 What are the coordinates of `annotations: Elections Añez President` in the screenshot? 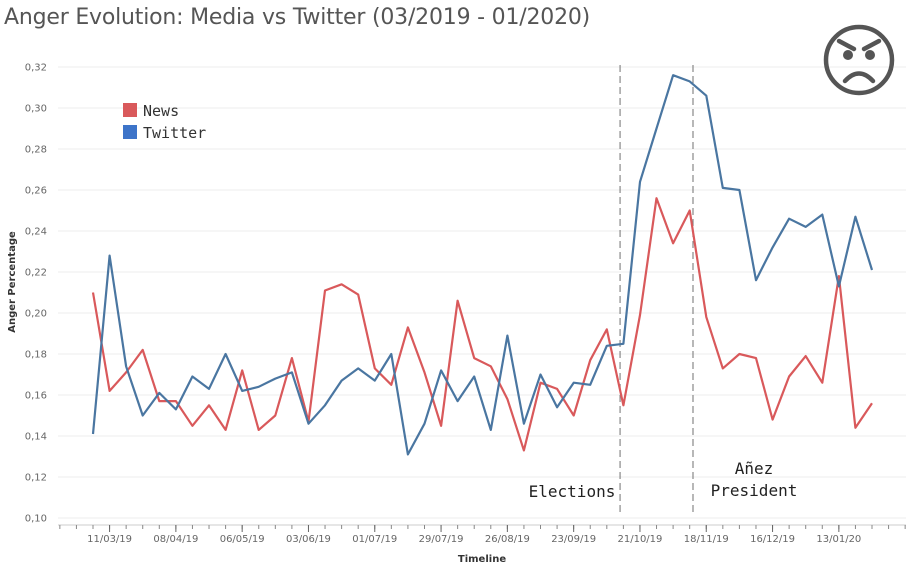 It's located at (663, 480).